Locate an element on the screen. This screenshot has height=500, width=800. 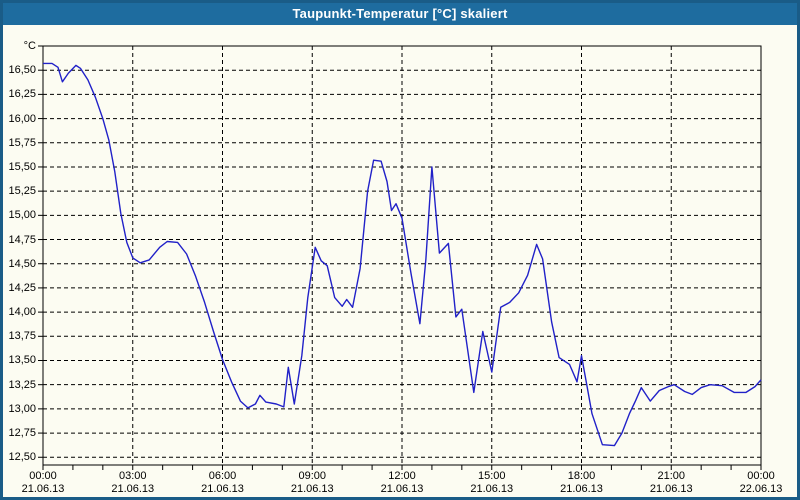
x-axis-time-label: 03:00 is located at coordinates (132, 476).